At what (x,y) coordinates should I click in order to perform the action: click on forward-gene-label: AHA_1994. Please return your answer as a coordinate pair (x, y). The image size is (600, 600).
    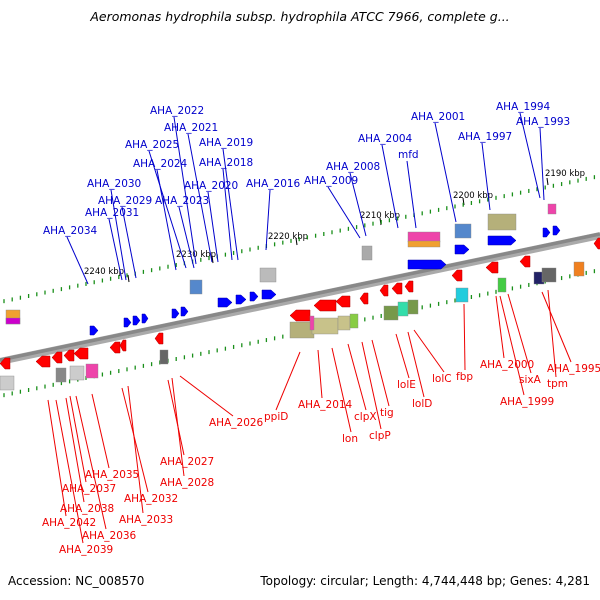
    Looking at the image, I should click on (523, 107).